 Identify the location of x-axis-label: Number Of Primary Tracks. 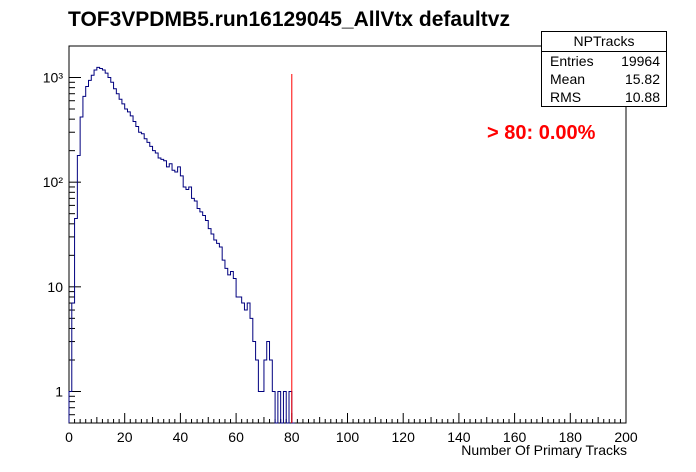
(544, 450).